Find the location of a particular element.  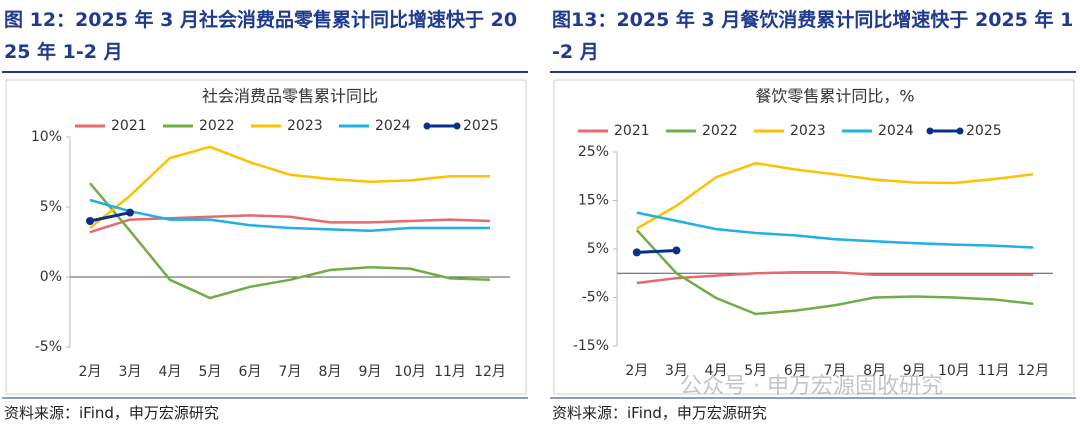

y-tick-label: 25% is located at coordinates (593, 152).